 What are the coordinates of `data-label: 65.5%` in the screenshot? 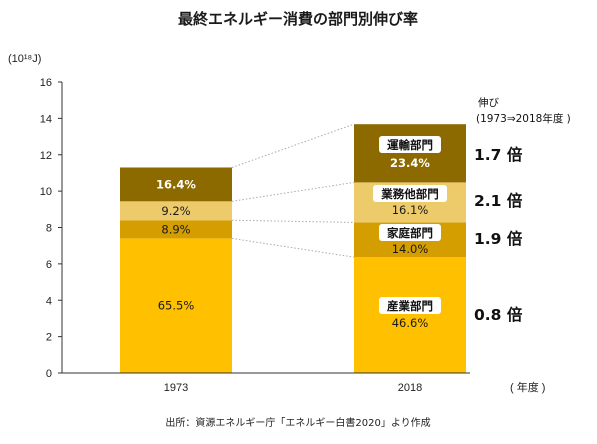 It's located at (176, 306).